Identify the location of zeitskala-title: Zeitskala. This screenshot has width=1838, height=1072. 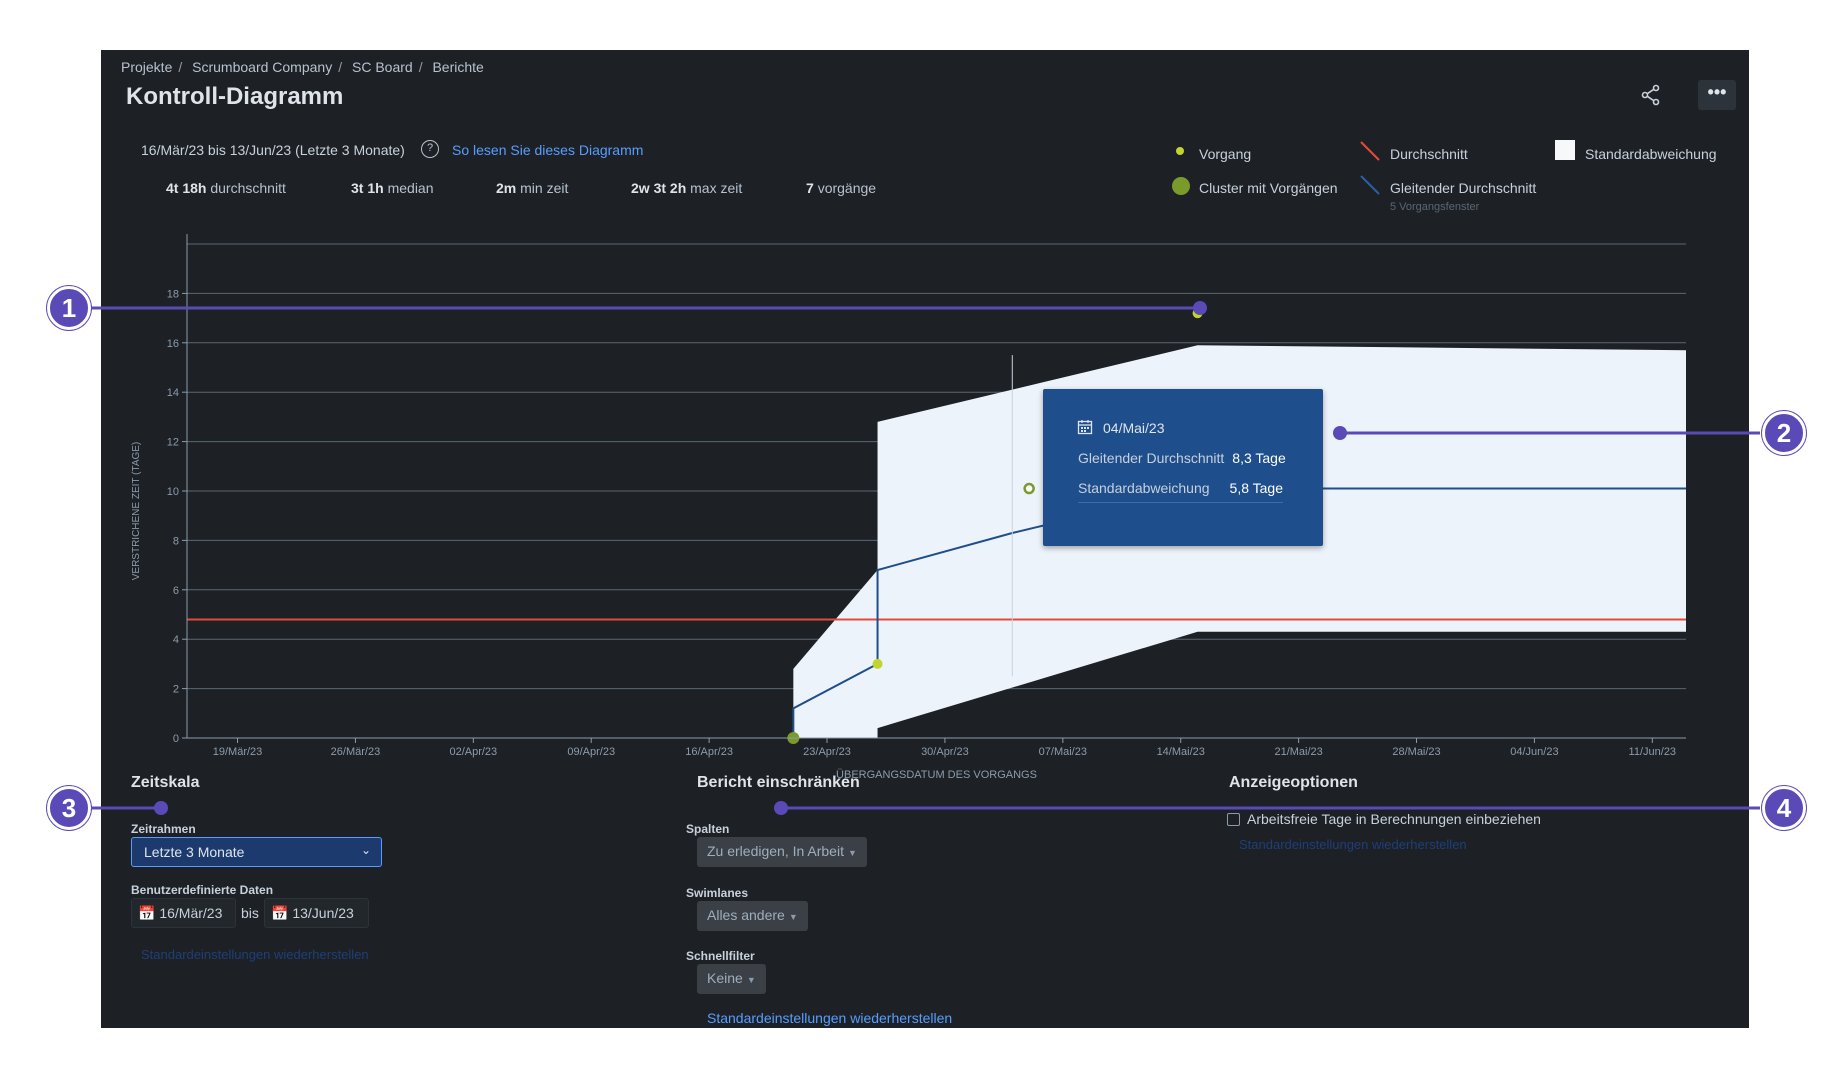
(165, 782).